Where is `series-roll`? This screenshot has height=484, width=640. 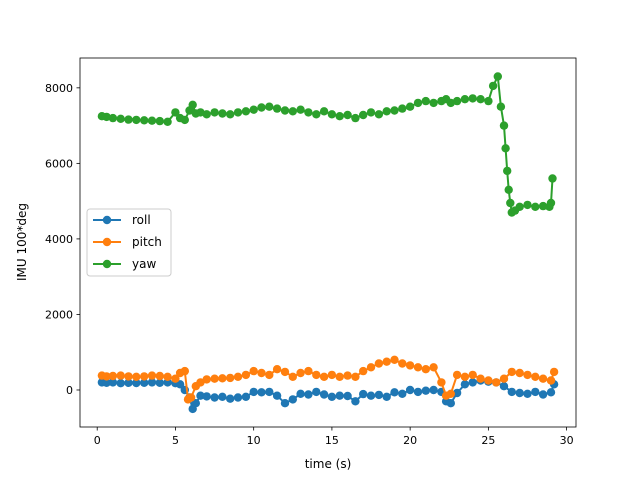 series-roll is located at coordinates (328, 395).